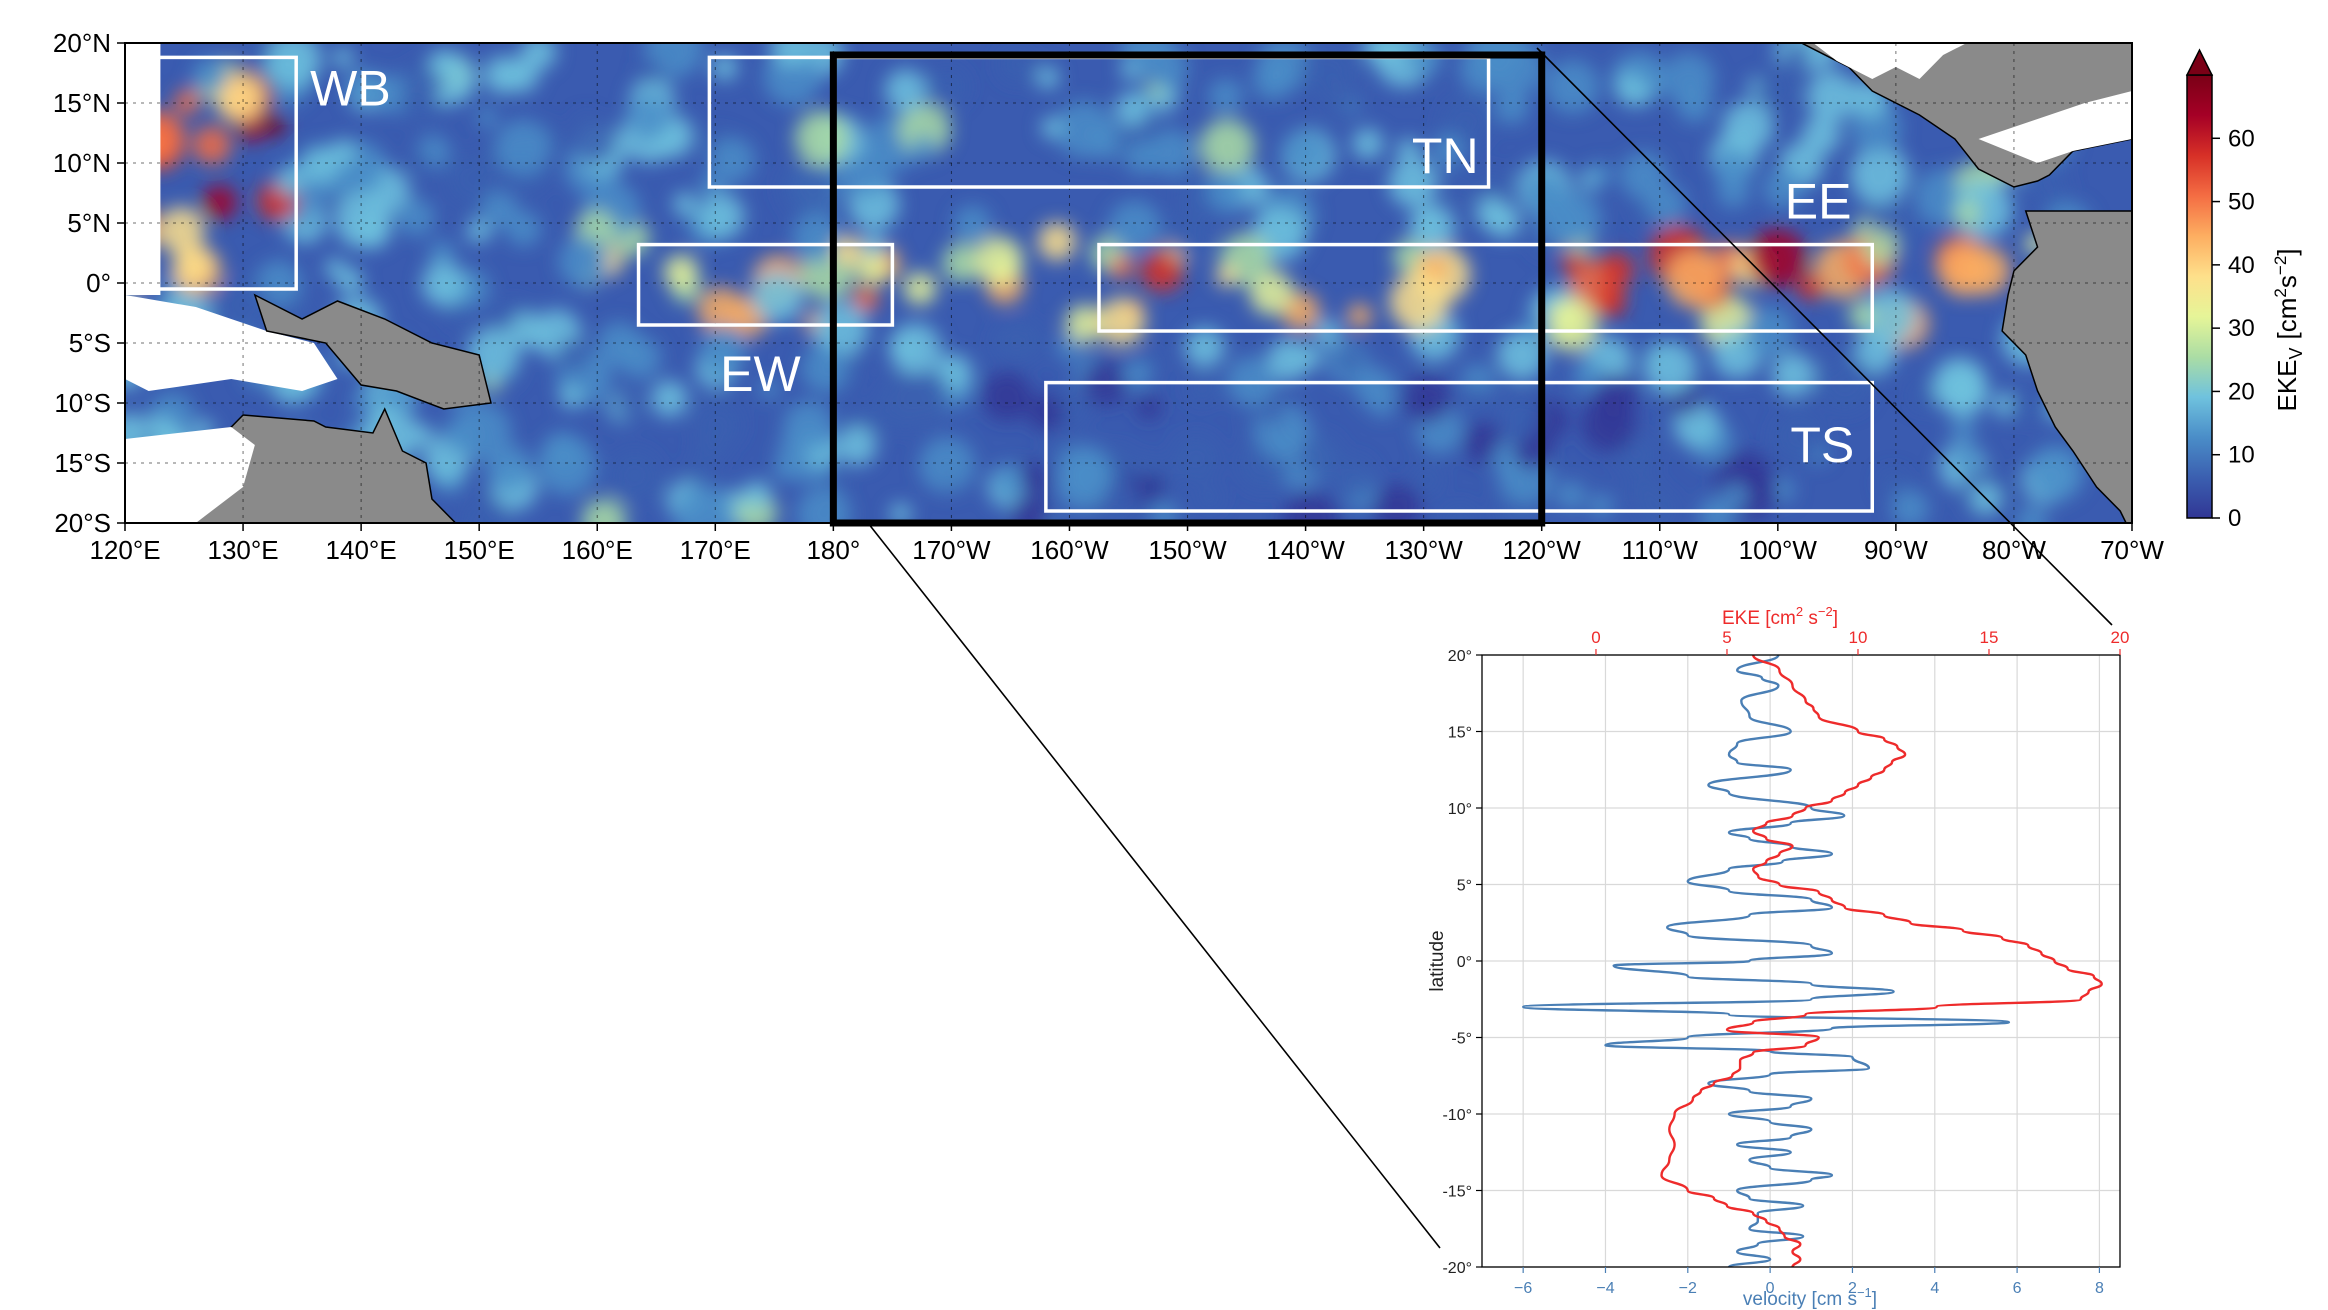  What do you see at coordinates (1809, 1282) in the screenshot?
I see `profile-x-ticks-velocity: −6 −4 −2 0 2 4 6 8` at bounding box center [1809, 1282].